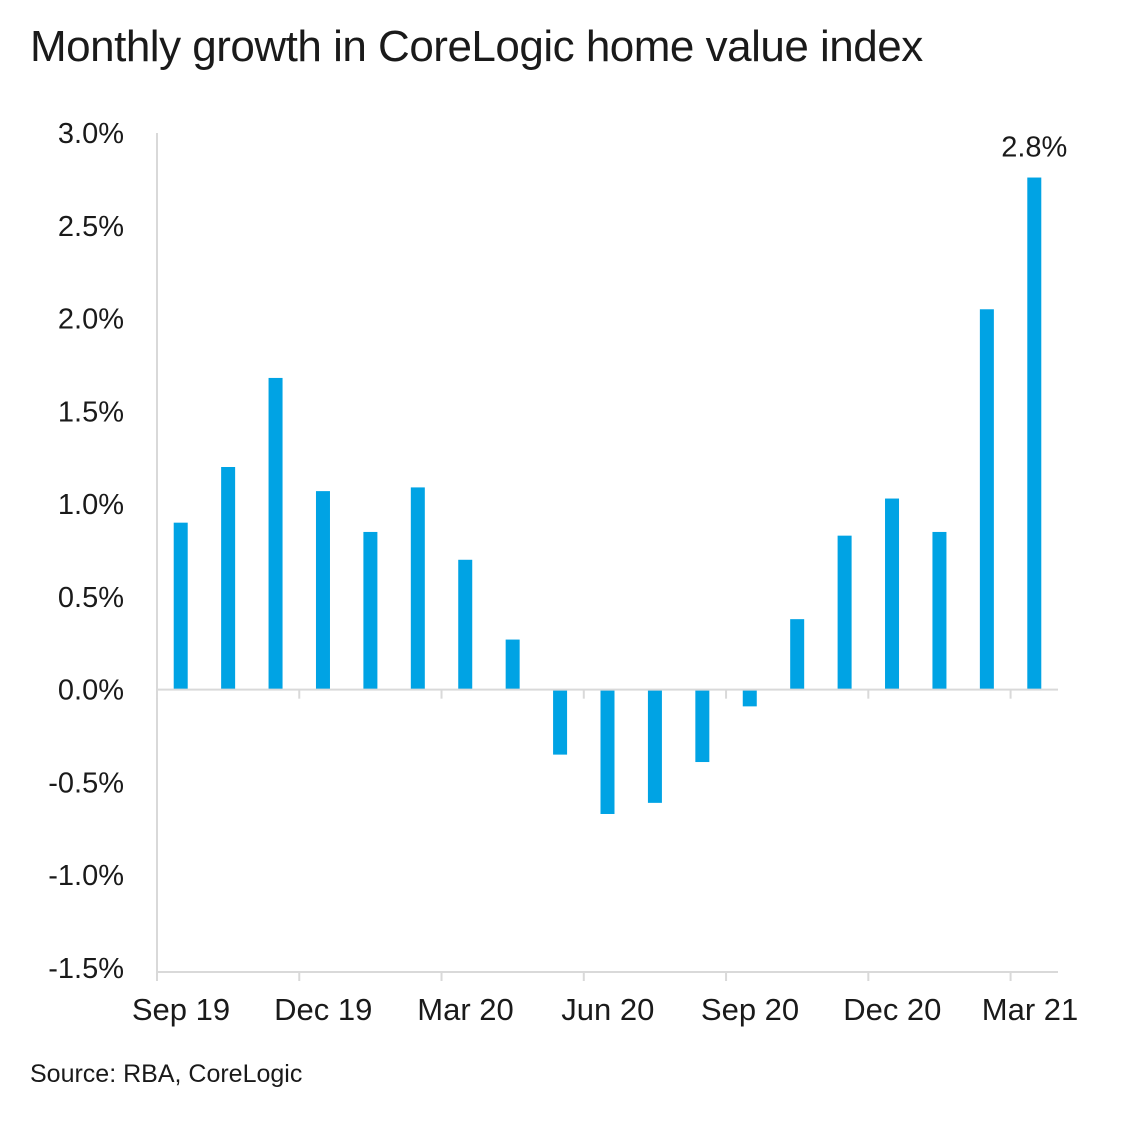 This screenshot has height=1124, width=1122. I want to click on y-tick-label: 2.5%, so click(91, 227).